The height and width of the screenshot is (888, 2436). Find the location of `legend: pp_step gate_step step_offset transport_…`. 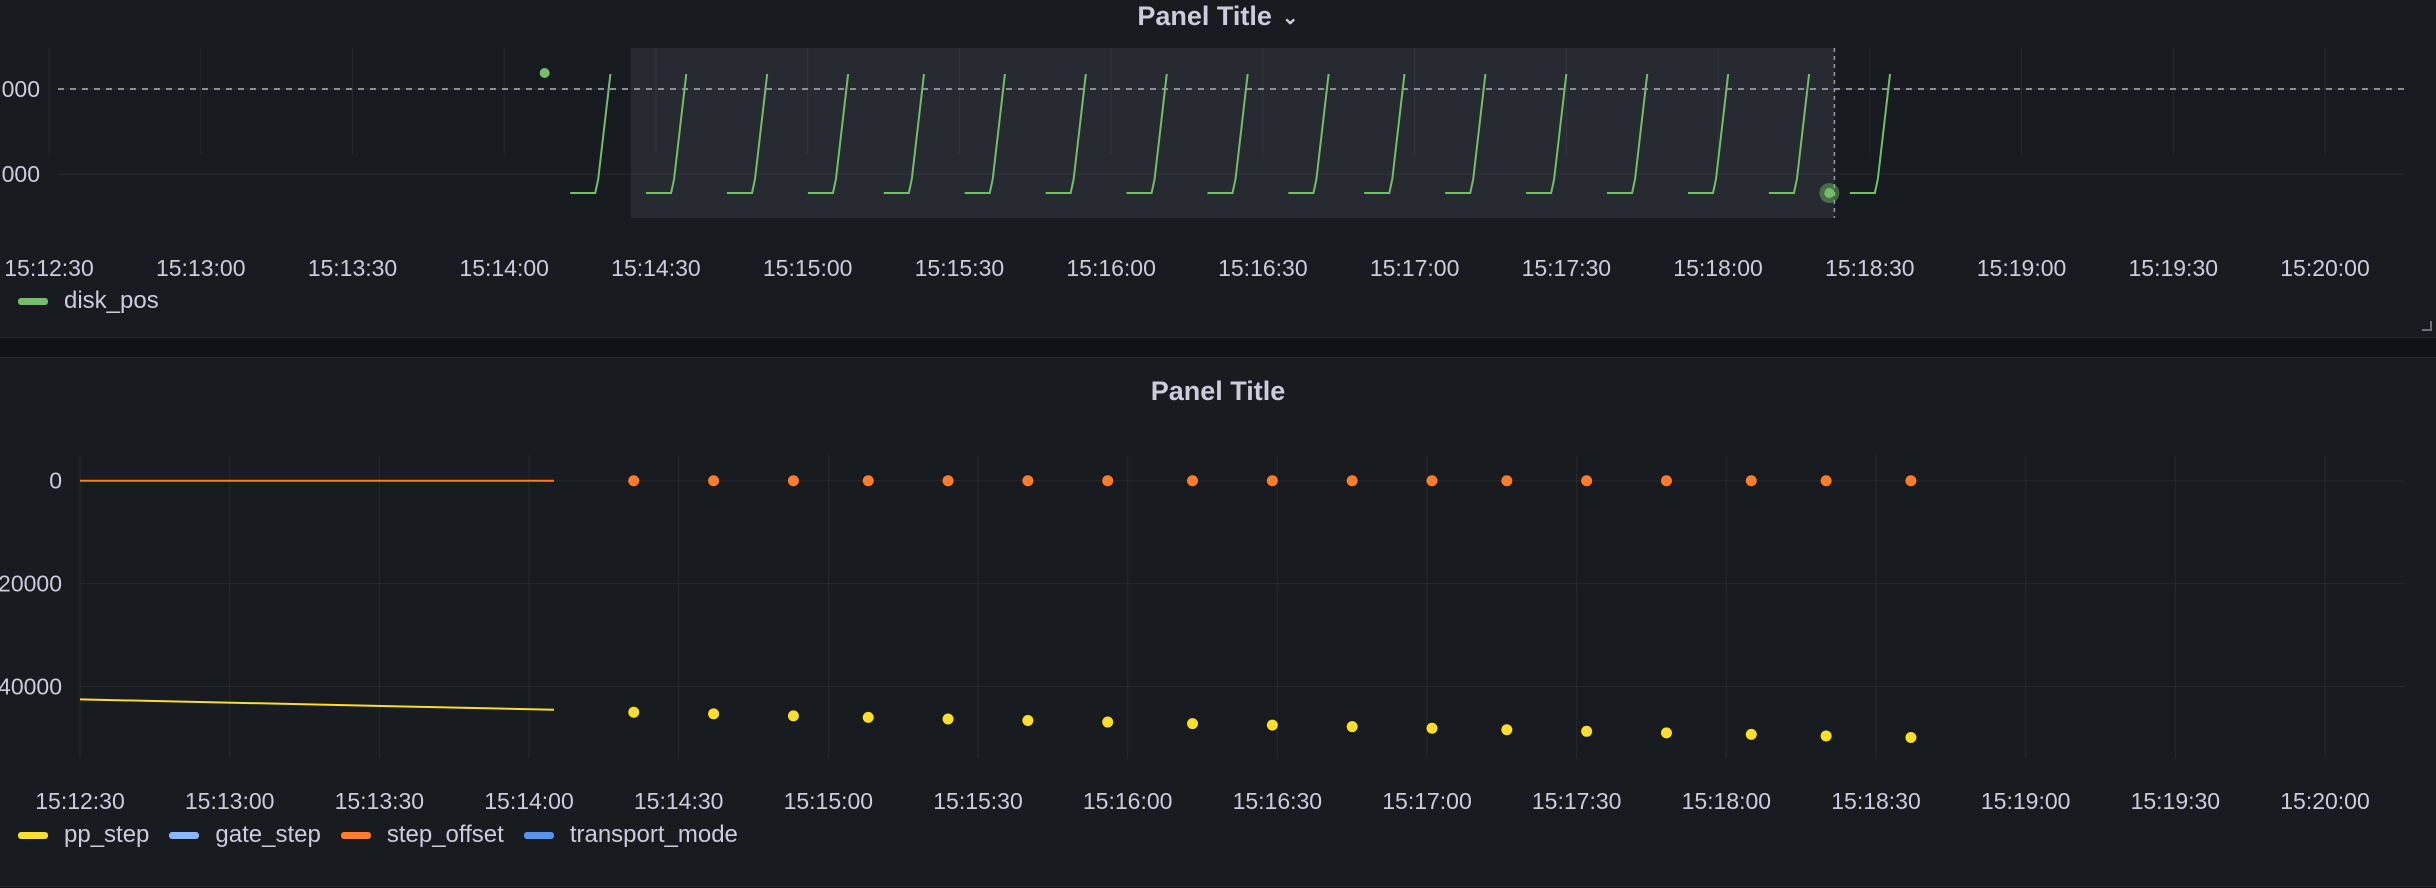

legend: pp_step gate_step step_offset transport_… is located at coordinates (388, 835).